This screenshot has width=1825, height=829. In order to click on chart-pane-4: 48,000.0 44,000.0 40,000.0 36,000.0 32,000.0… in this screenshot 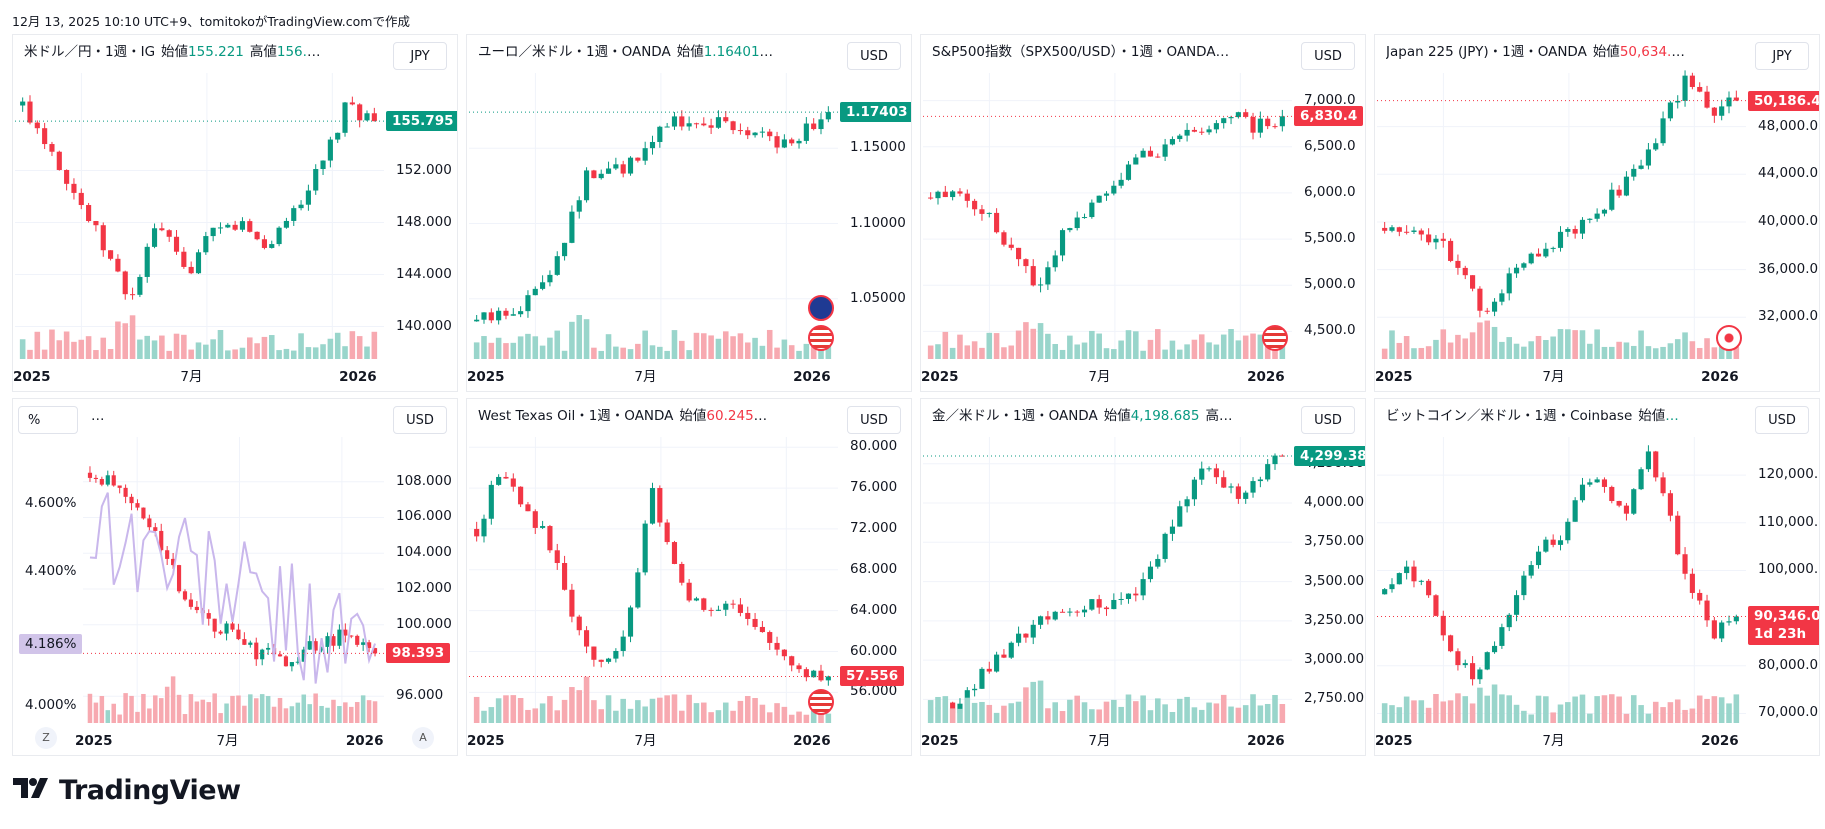, I will do `click(1597, 213)`.